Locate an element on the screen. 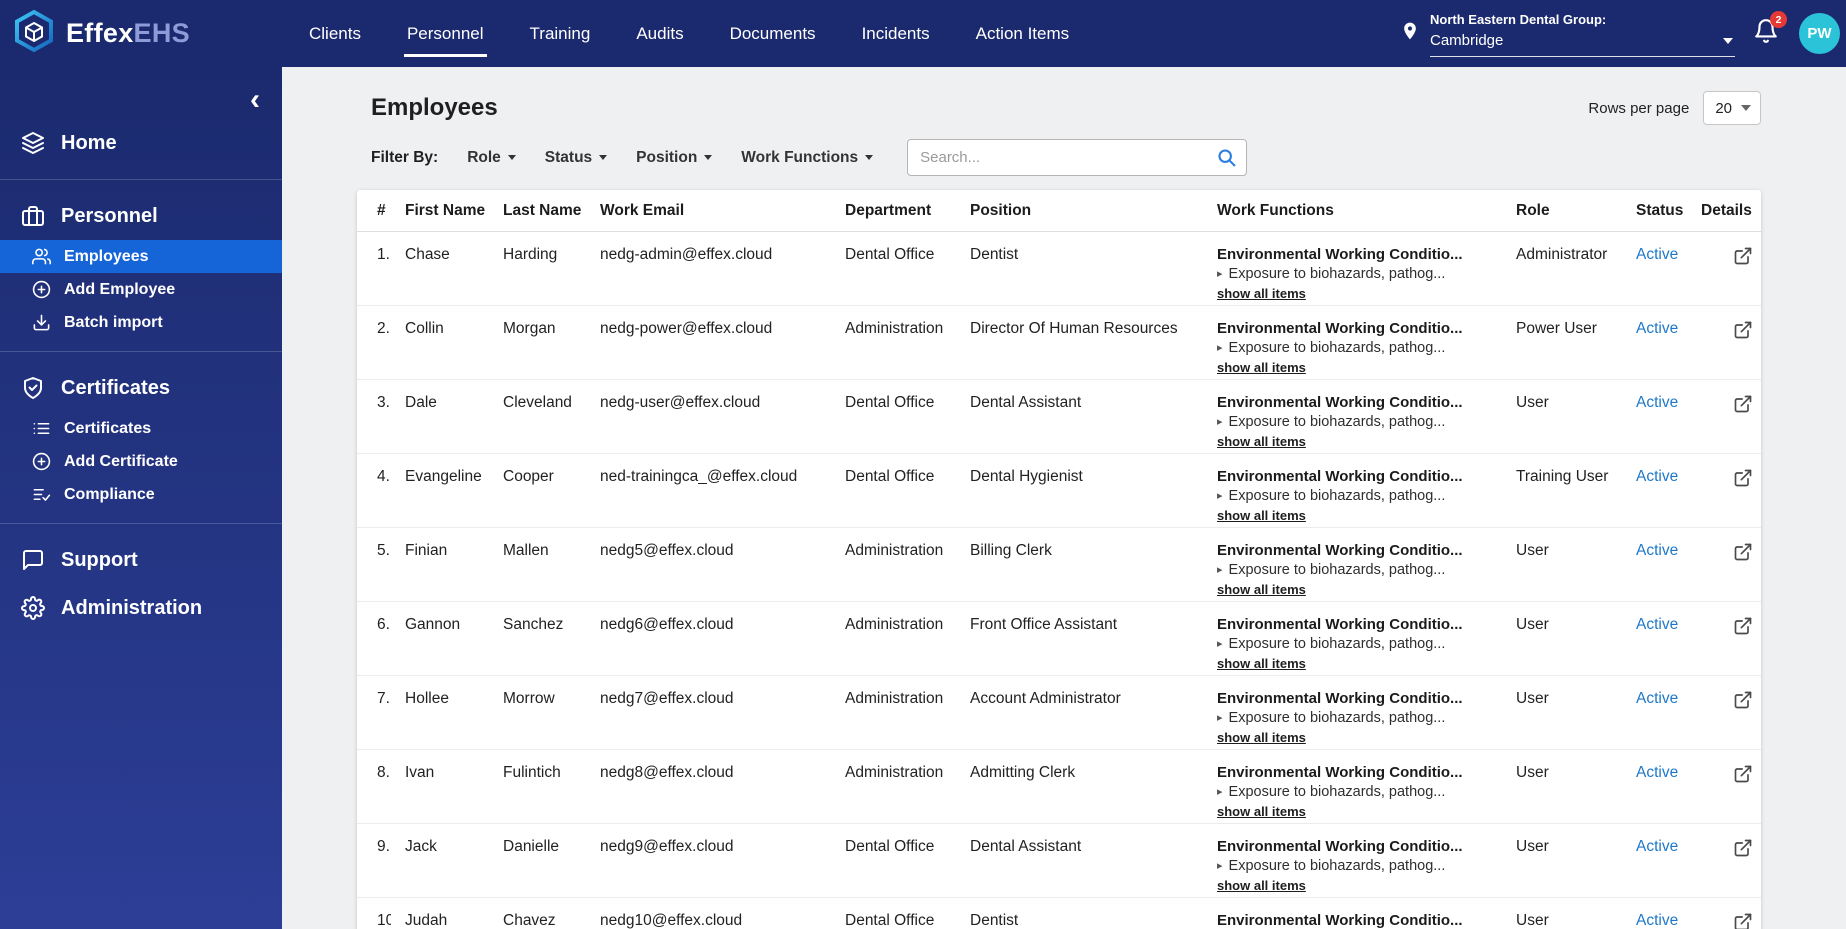 The image size is (1846, 929). status-filter-dropdown: Status is located at coordinates (576, 158).